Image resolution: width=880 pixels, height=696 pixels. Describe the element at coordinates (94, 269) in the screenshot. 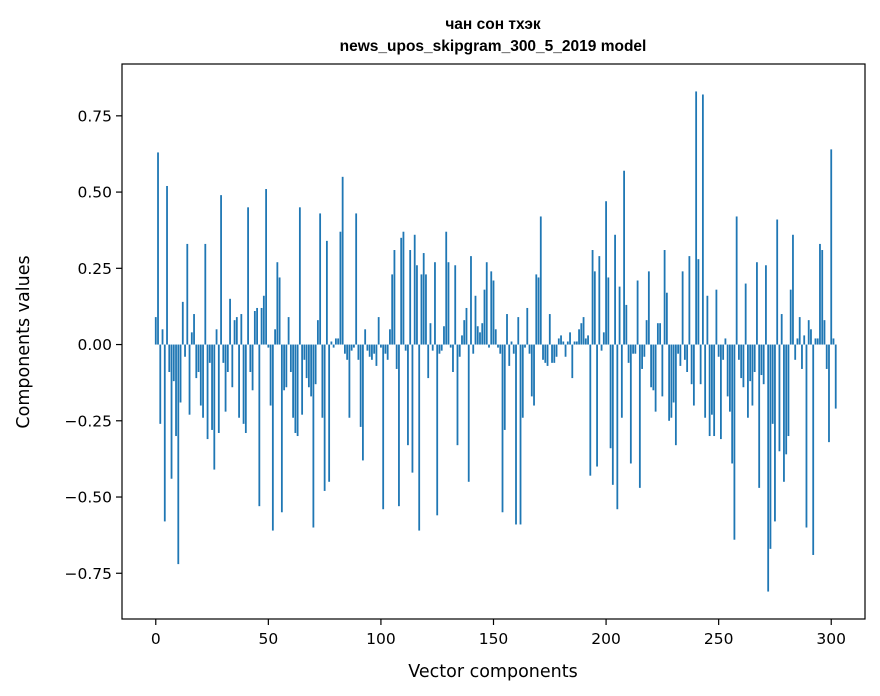

I see `y-tick-label: 0.25` at that location.